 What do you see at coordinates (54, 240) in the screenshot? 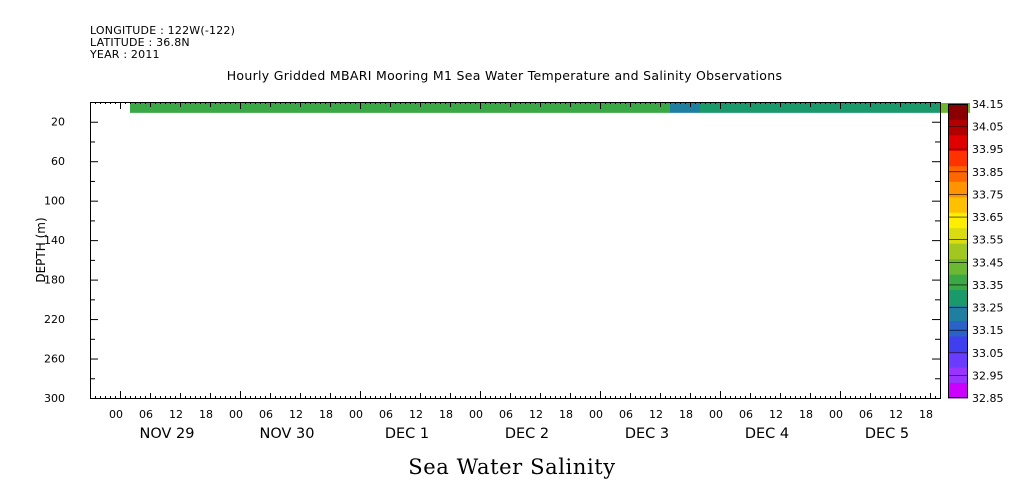
I see `y-tick-label: 140` at bounding box center [54, 240].